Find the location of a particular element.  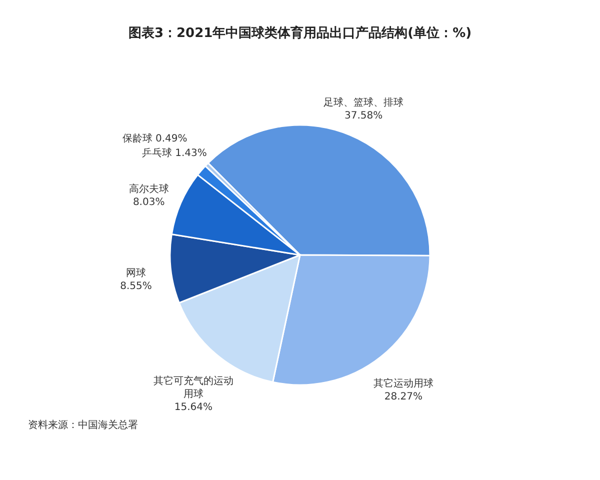

slice-label: 其它运动用球 is located at coordinates (403, 384).